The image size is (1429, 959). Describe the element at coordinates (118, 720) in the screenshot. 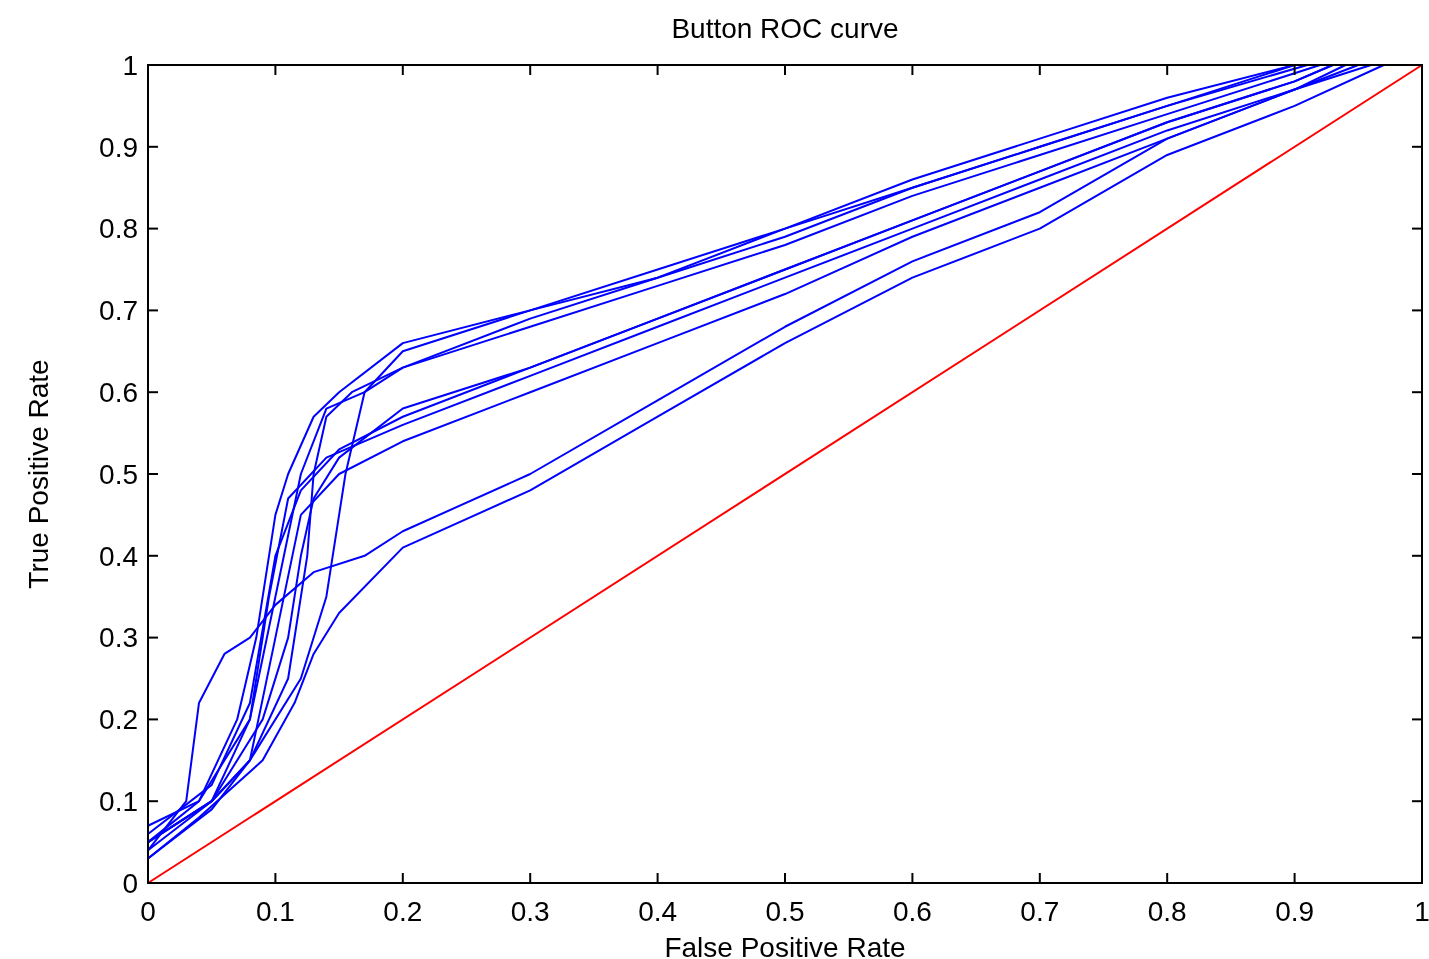

I see `y-tick-label: 0.2` at that location.